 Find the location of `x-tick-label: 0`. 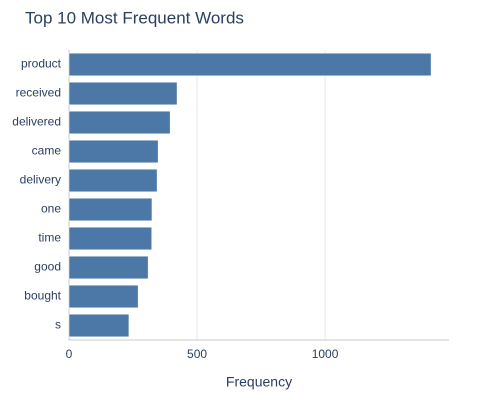

x-tick-label: 0 is located at coordinates (69, 354).